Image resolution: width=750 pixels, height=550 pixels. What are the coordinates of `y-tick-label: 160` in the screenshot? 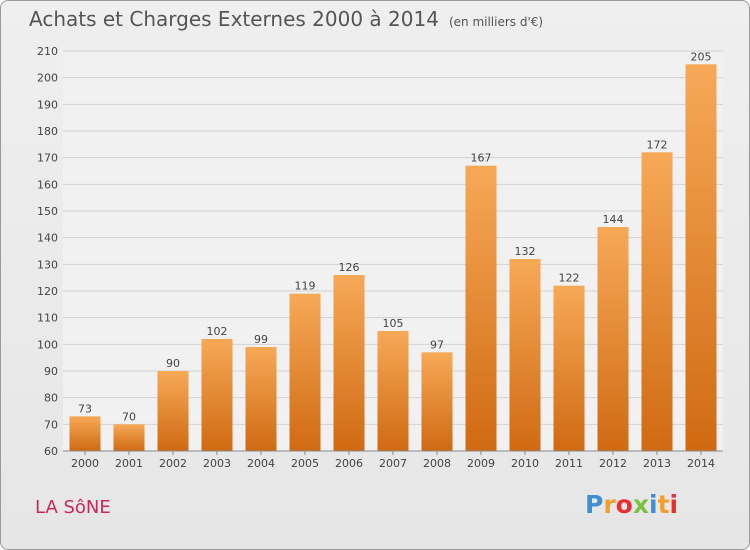 It's located at (47, 184).